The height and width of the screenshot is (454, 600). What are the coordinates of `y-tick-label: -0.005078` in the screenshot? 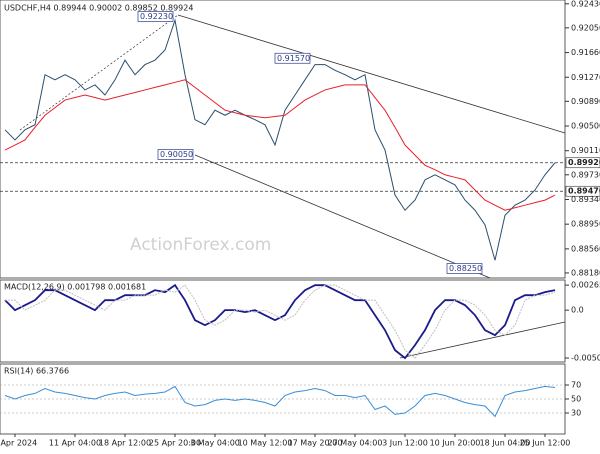 It's located at (585, 358).